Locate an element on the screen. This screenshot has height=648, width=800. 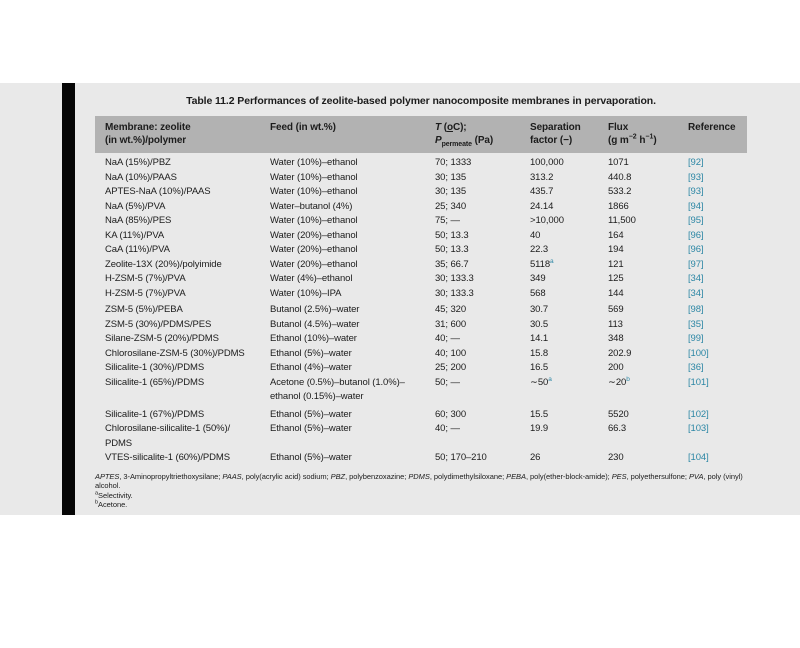
cell-flux: 1866 is located at coordinates (618, 206).